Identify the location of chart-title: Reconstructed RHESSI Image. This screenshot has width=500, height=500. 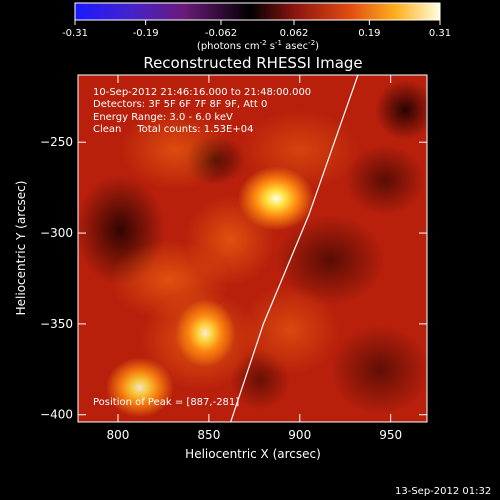
(252, 63).